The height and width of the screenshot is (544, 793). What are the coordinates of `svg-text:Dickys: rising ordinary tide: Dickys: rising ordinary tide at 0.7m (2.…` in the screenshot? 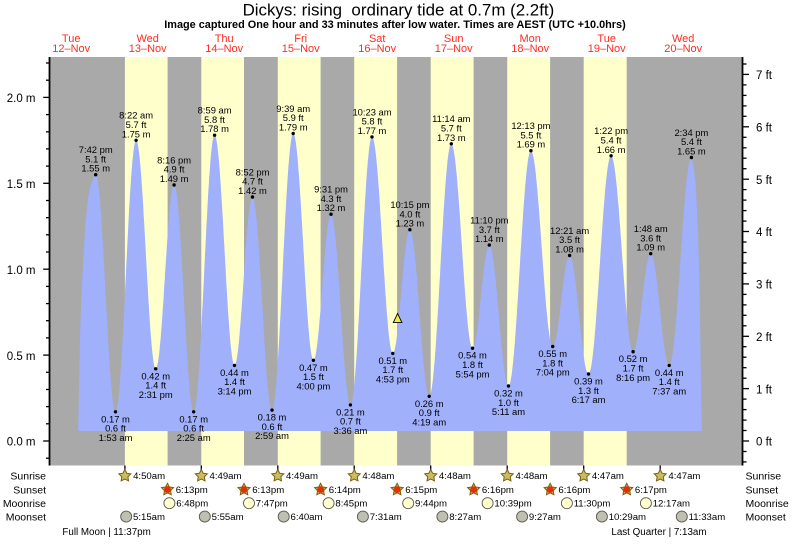 It's located at (399, 10).